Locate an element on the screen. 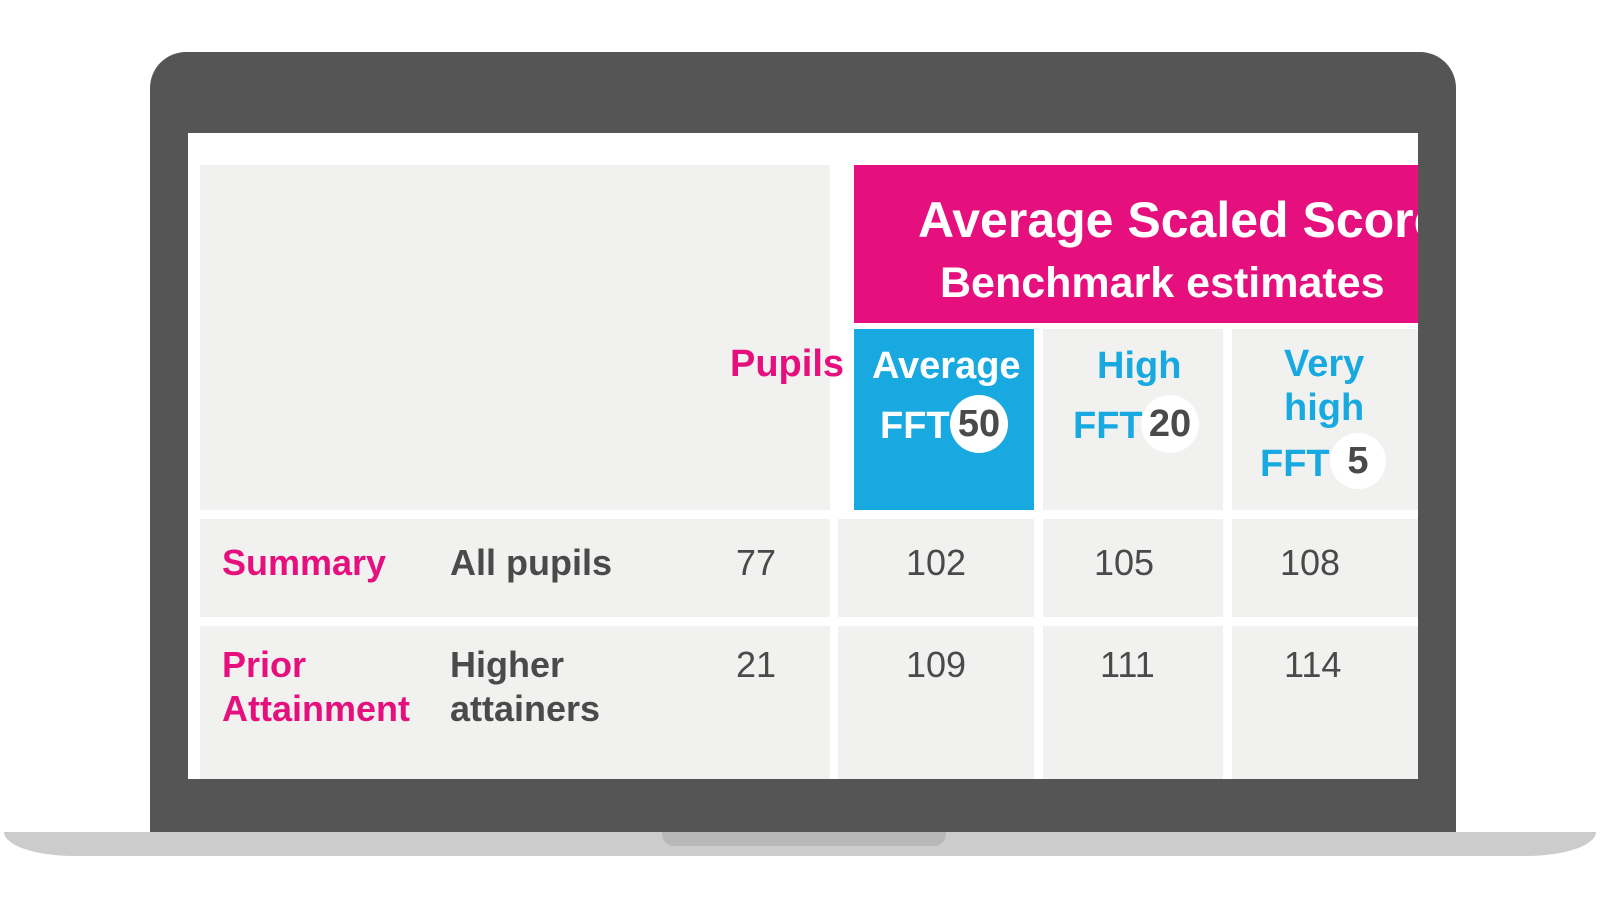 This screenshot has width=1600, height=908. header-blank-cell is located at coordinates (515, 337).